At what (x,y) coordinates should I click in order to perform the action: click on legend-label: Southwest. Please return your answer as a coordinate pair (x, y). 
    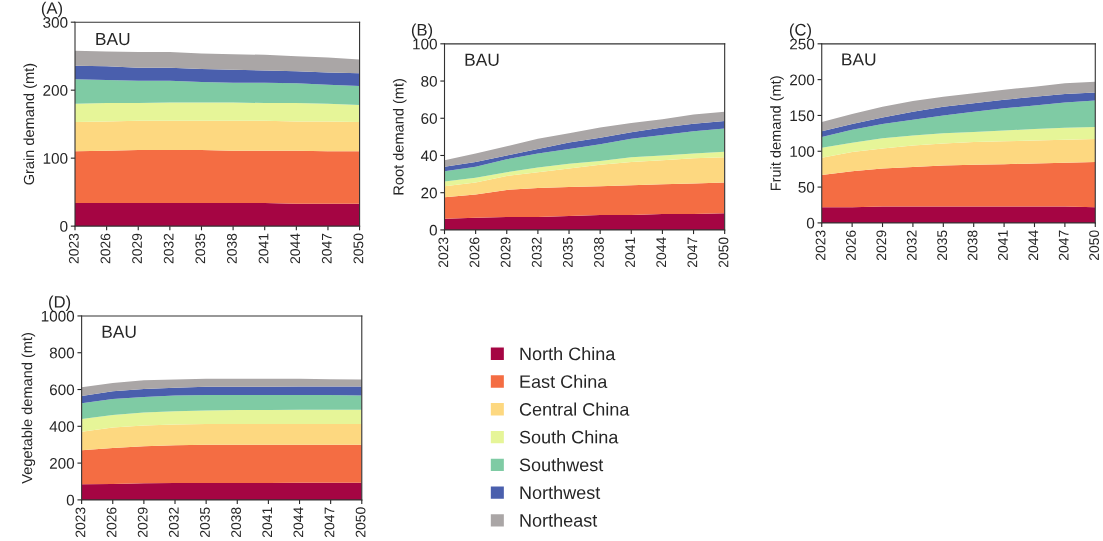
    Looking at the image, I should click on (561, 465).